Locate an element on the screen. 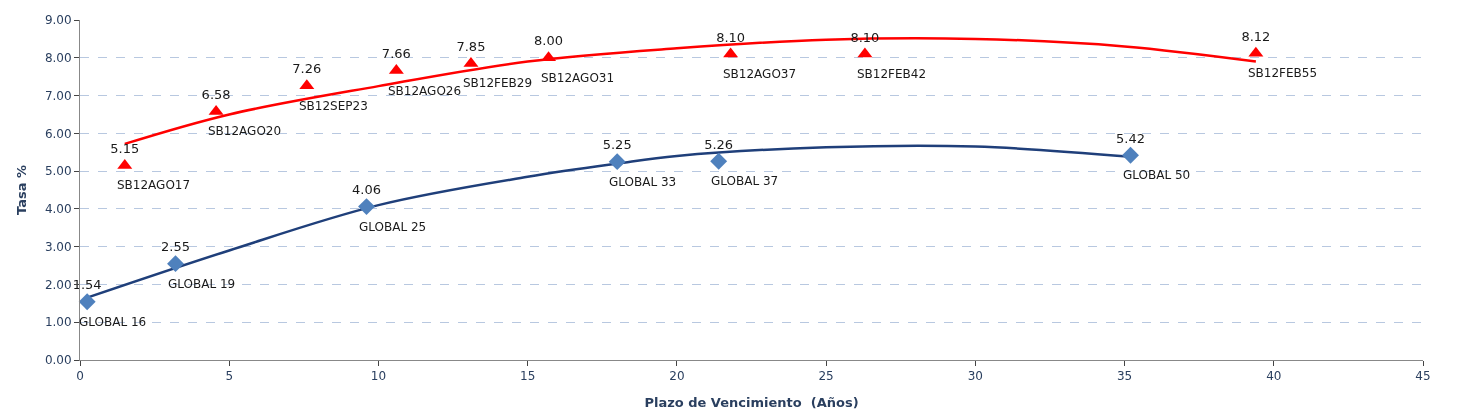 This screenshot has height=420, width=1483. annotation: GLOBAL 25 is located at coordinates (393, 227).